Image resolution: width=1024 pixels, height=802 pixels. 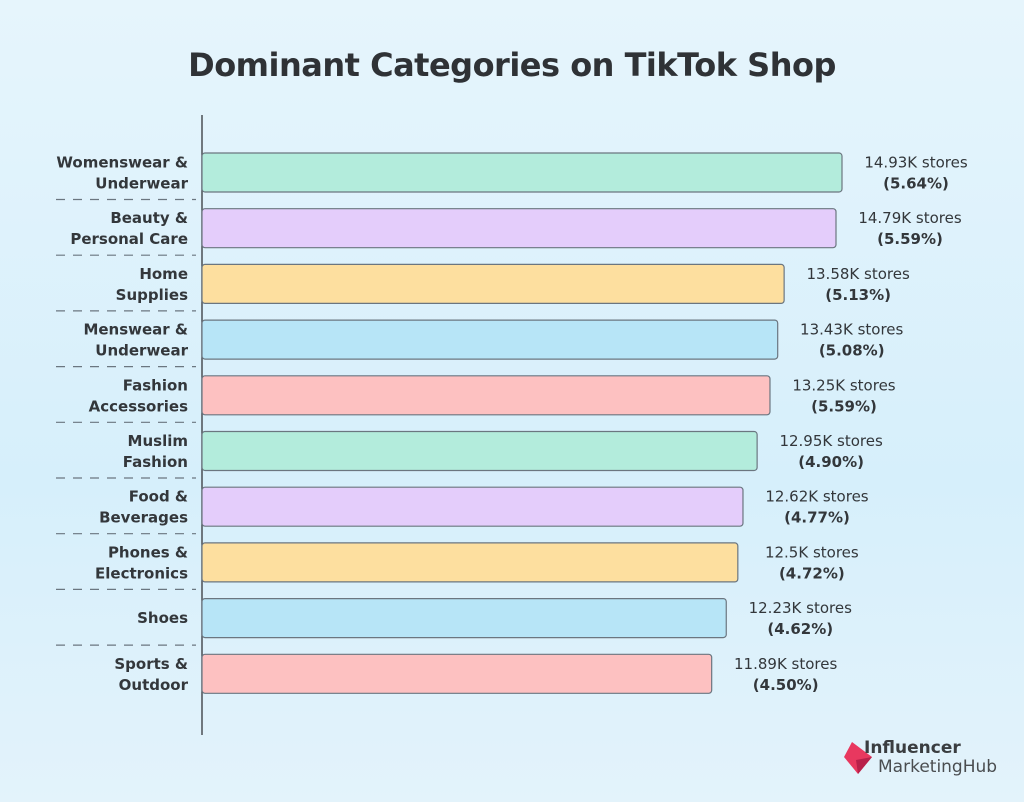 I want to click on value-label: 11.89K stores, so click(x=785, y=664).